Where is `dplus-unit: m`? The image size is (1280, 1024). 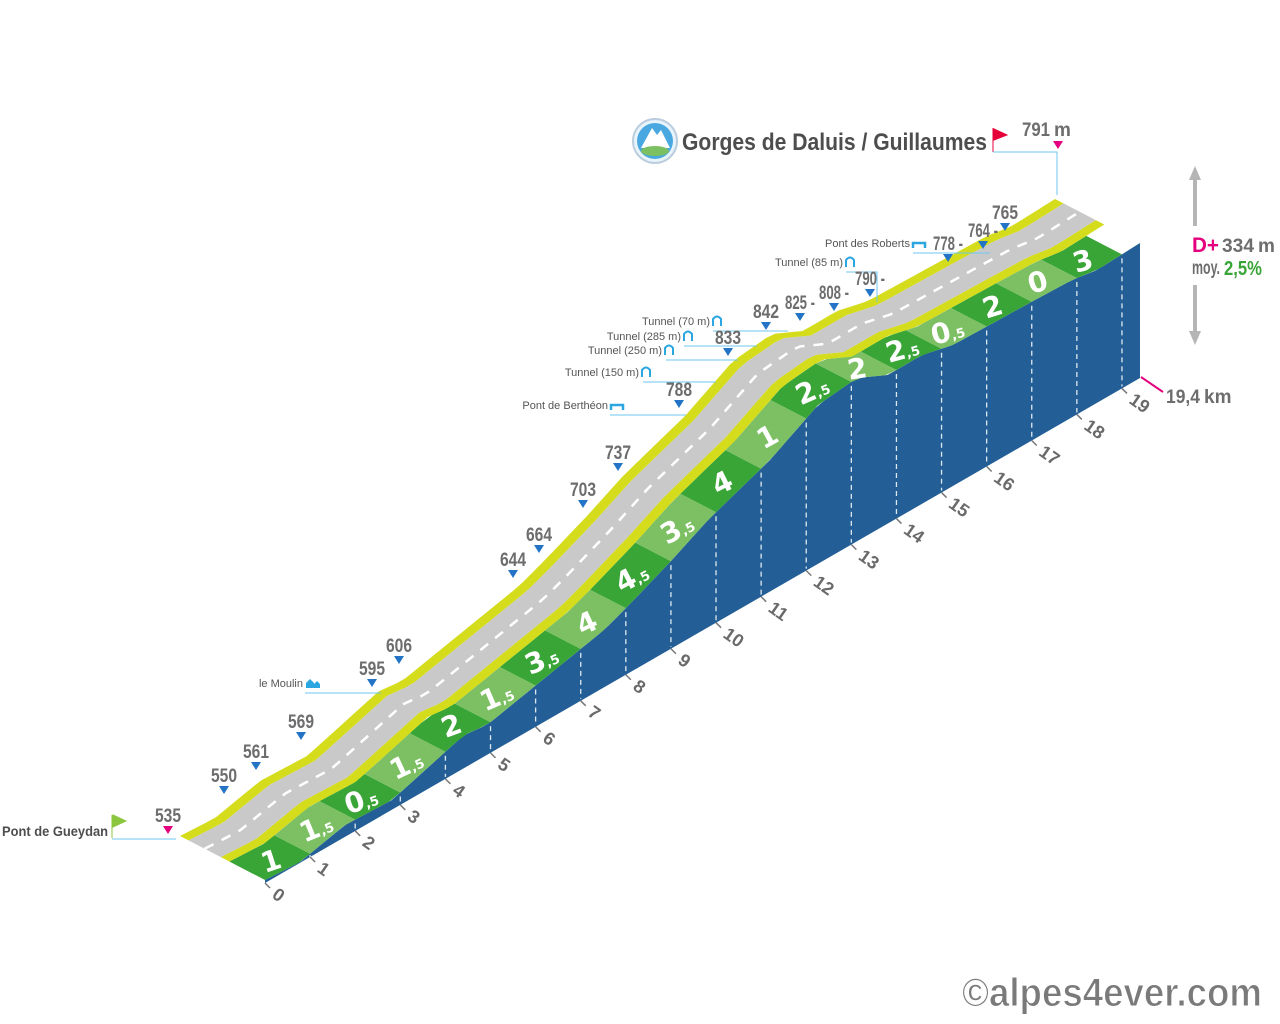
dplus-unit: m is located at coordinates (1266, 246).